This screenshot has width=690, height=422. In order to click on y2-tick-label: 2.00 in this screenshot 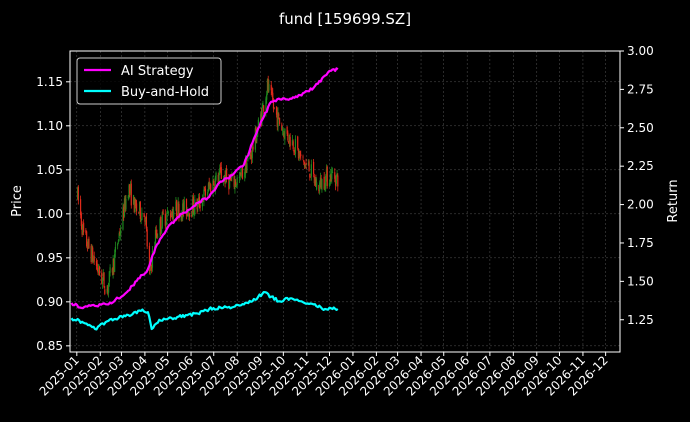, I will do `click(640, 205)`.